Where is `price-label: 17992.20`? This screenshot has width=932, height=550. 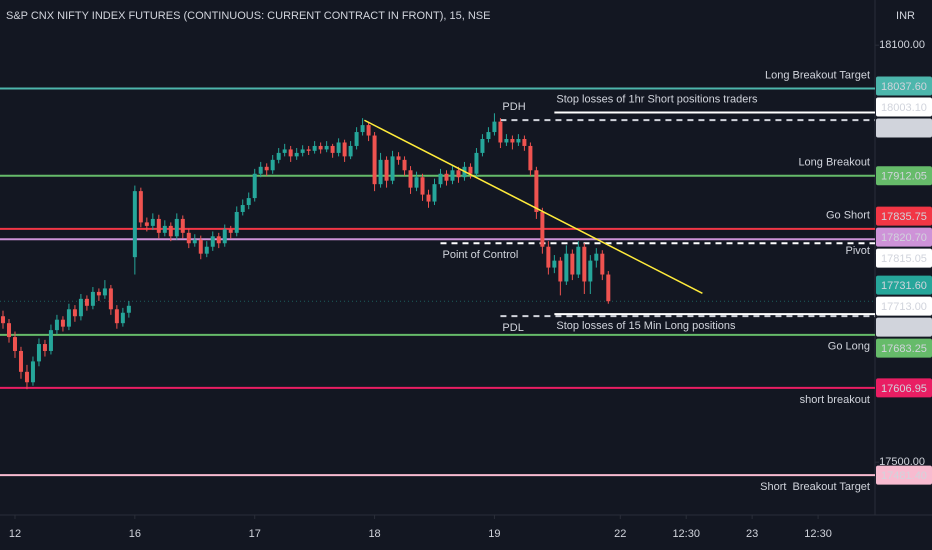 price-label: 17992.20 is located at coordinates (904, 129).